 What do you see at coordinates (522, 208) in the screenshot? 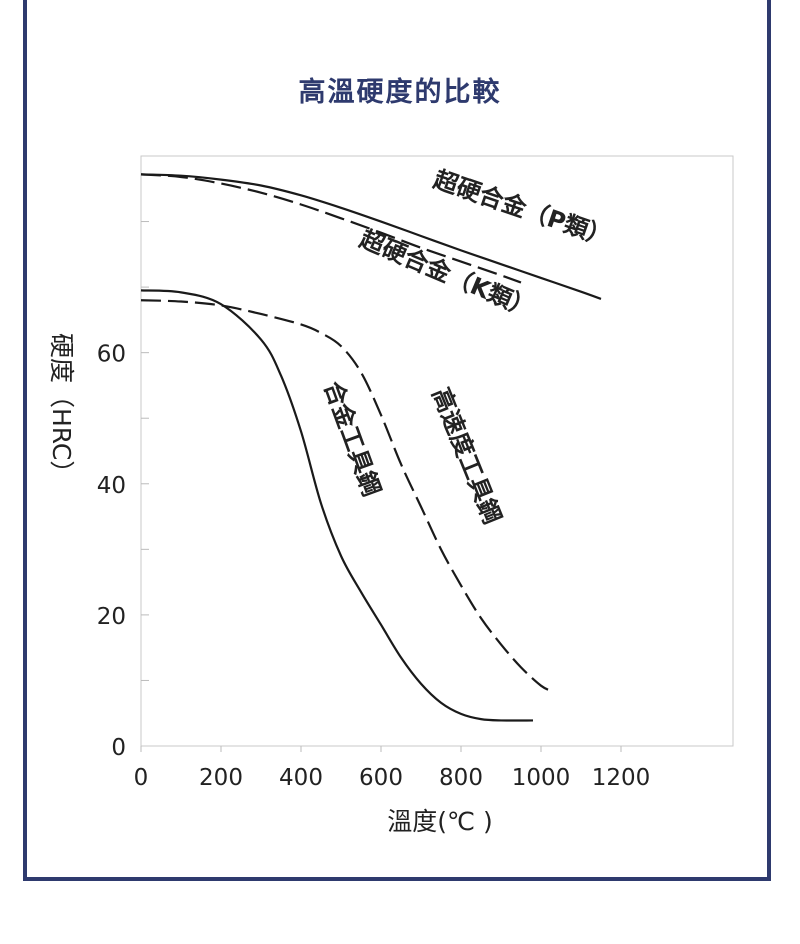
I see `series-label-p: 超硬合金（P類）` at bounding box center [522, 208].